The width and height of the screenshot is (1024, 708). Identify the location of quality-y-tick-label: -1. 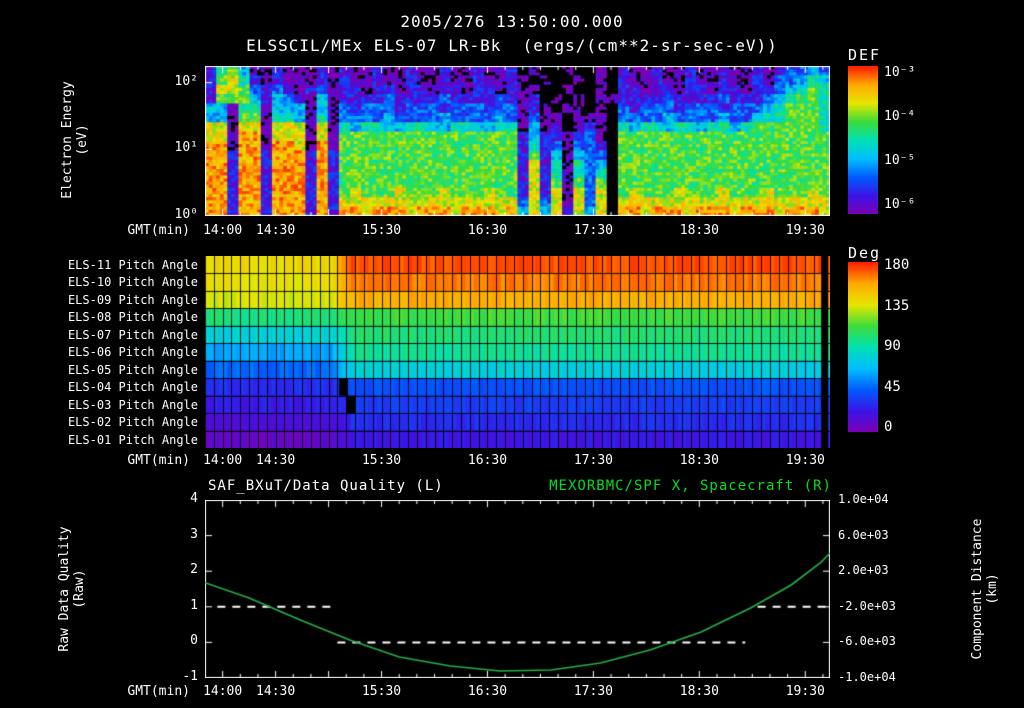
(190, 676).